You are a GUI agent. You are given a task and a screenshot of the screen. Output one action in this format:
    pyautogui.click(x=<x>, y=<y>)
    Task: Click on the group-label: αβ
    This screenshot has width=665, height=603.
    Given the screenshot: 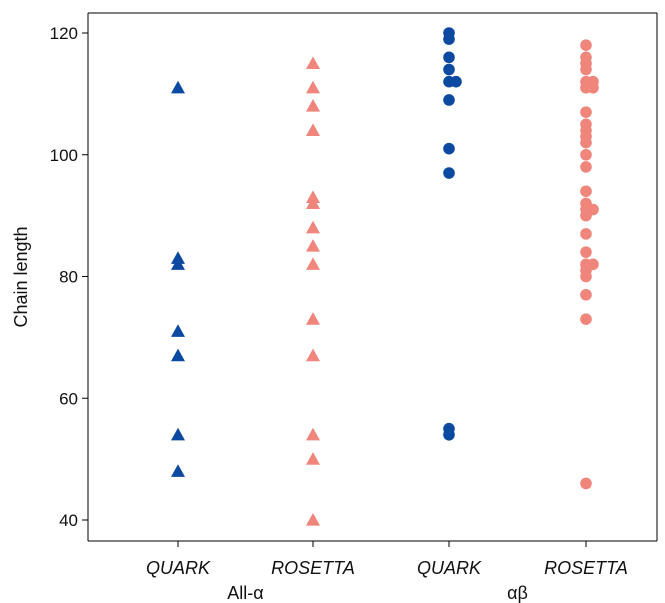 What is the action you would take?
    pyautogui.click(x=517, y=593)
    